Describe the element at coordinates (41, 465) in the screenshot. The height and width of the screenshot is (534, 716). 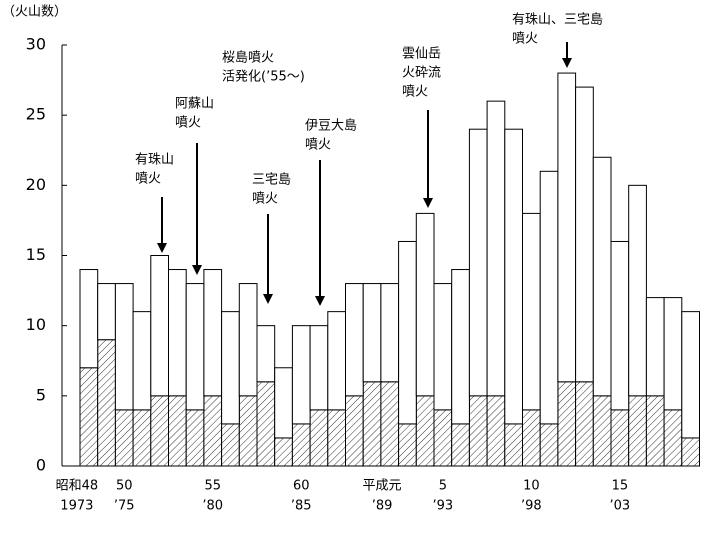
I see `y-tick-label: 0` at that location.